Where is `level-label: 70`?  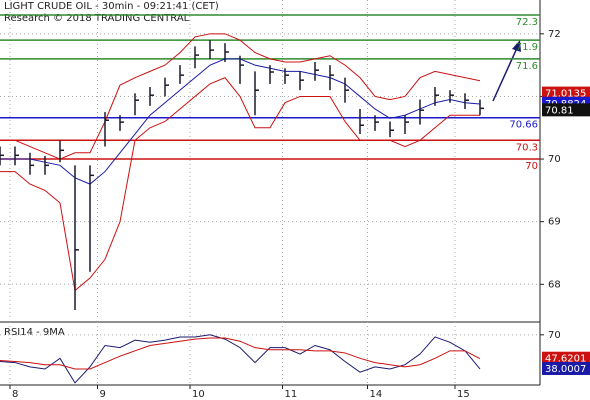 level-label: 70 is located at coordinates (531, 166).